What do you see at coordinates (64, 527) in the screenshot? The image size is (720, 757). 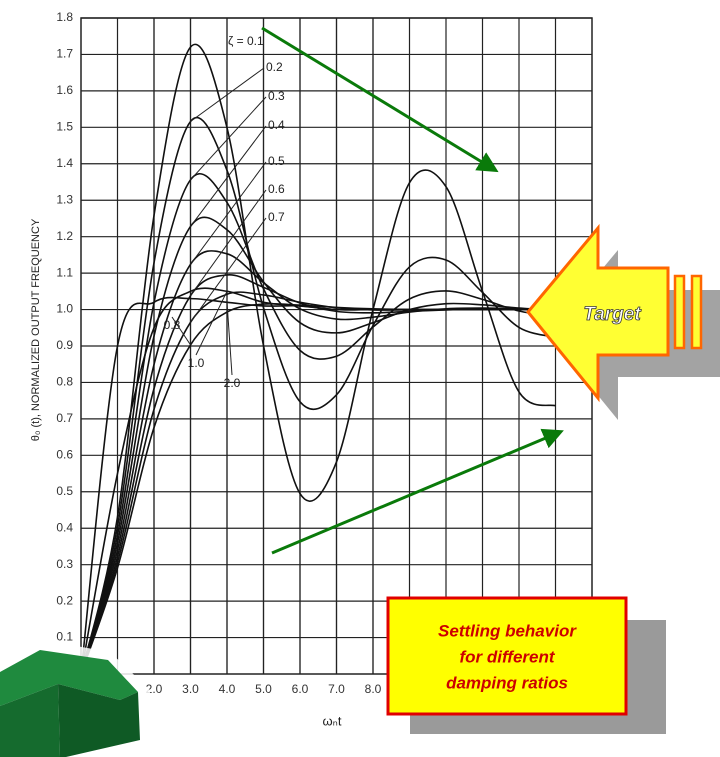 I see `y-tick-label: 0.4` at bounding box center [64, 527].